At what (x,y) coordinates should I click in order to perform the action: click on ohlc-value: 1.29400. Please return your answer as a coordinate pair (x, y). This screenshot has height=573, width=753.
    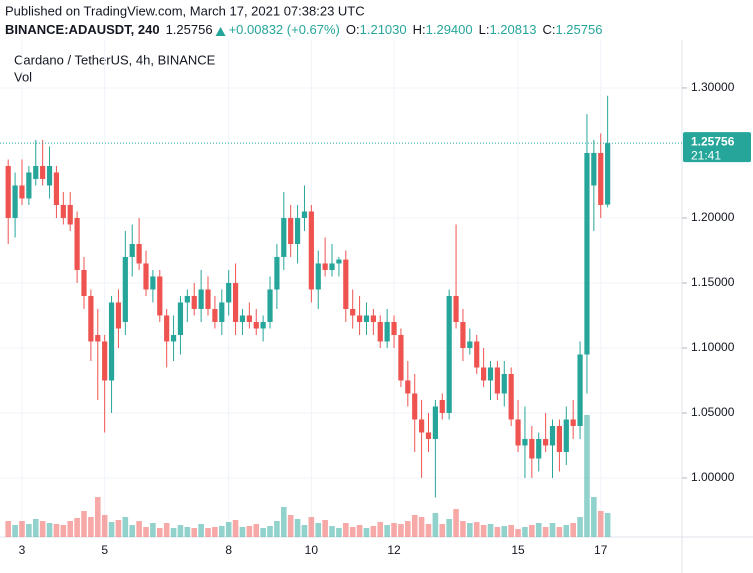
    Looking at the image, I should click on (449, 29).